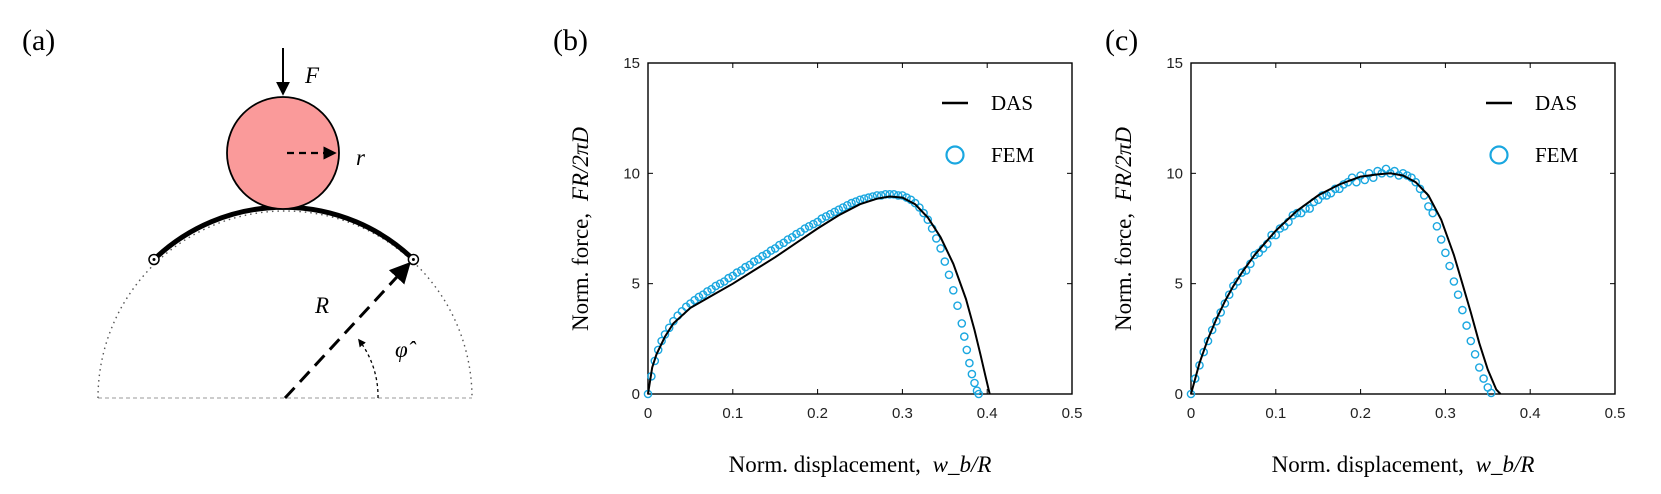 This screenshot has height=494, width=1661. Describe the element at coordinates (1191, 413) in the screenshot. I see `chart-c-xtick-label: 0` at that location.